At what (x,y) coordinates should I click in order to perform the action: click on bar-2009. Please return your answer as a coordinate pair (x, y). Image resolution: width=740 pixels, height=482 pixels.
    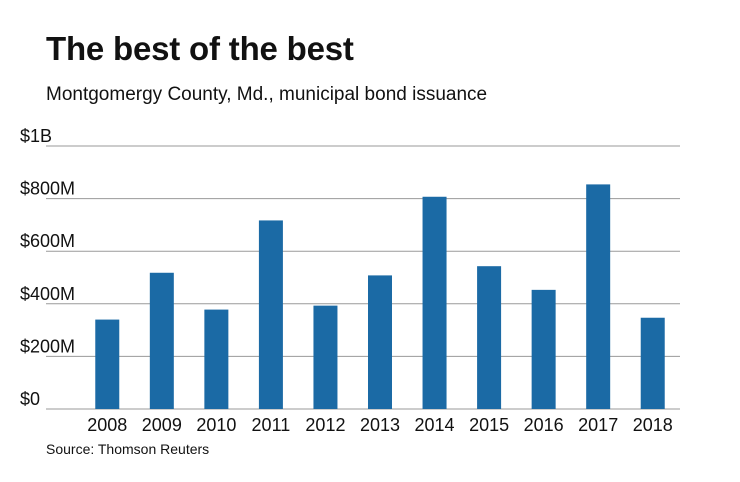
    Looking at the image, I should click on (161, 340).